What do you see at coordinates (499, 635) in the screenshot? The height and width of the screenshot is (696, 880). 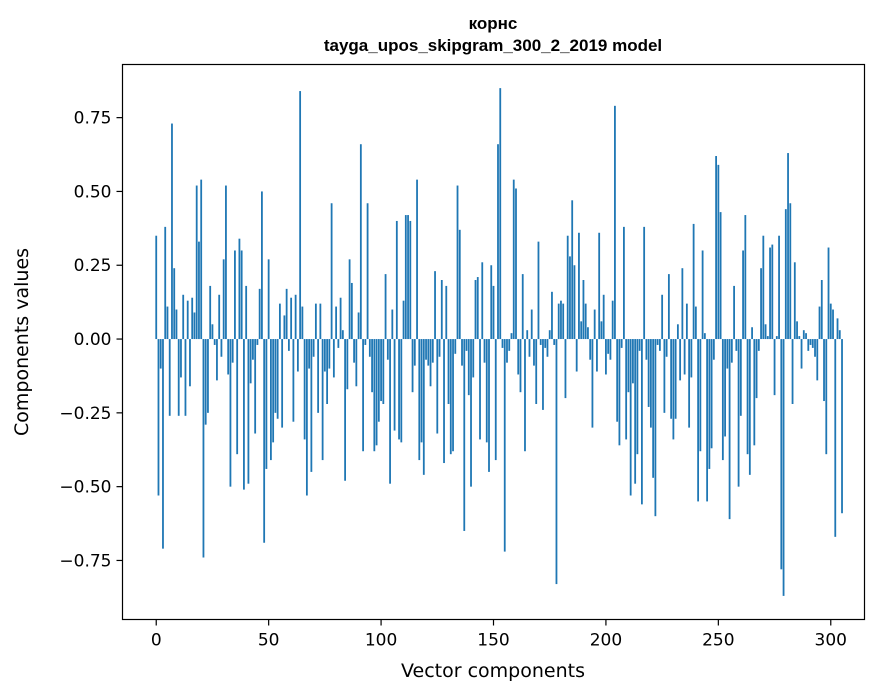 I see `x-axis-ticks: 0 50 100 150 200 250 300` at bounding box center [499, 635].